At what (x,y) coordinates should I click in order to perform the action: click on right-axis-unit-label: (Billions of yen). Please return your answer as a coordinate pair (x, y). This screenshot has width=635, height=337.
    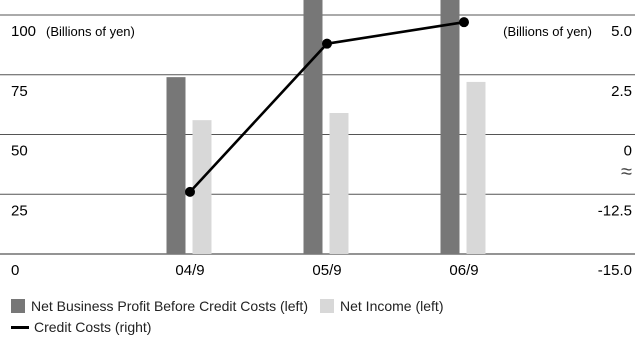
    Looking at the image, I should click on (547, 31).